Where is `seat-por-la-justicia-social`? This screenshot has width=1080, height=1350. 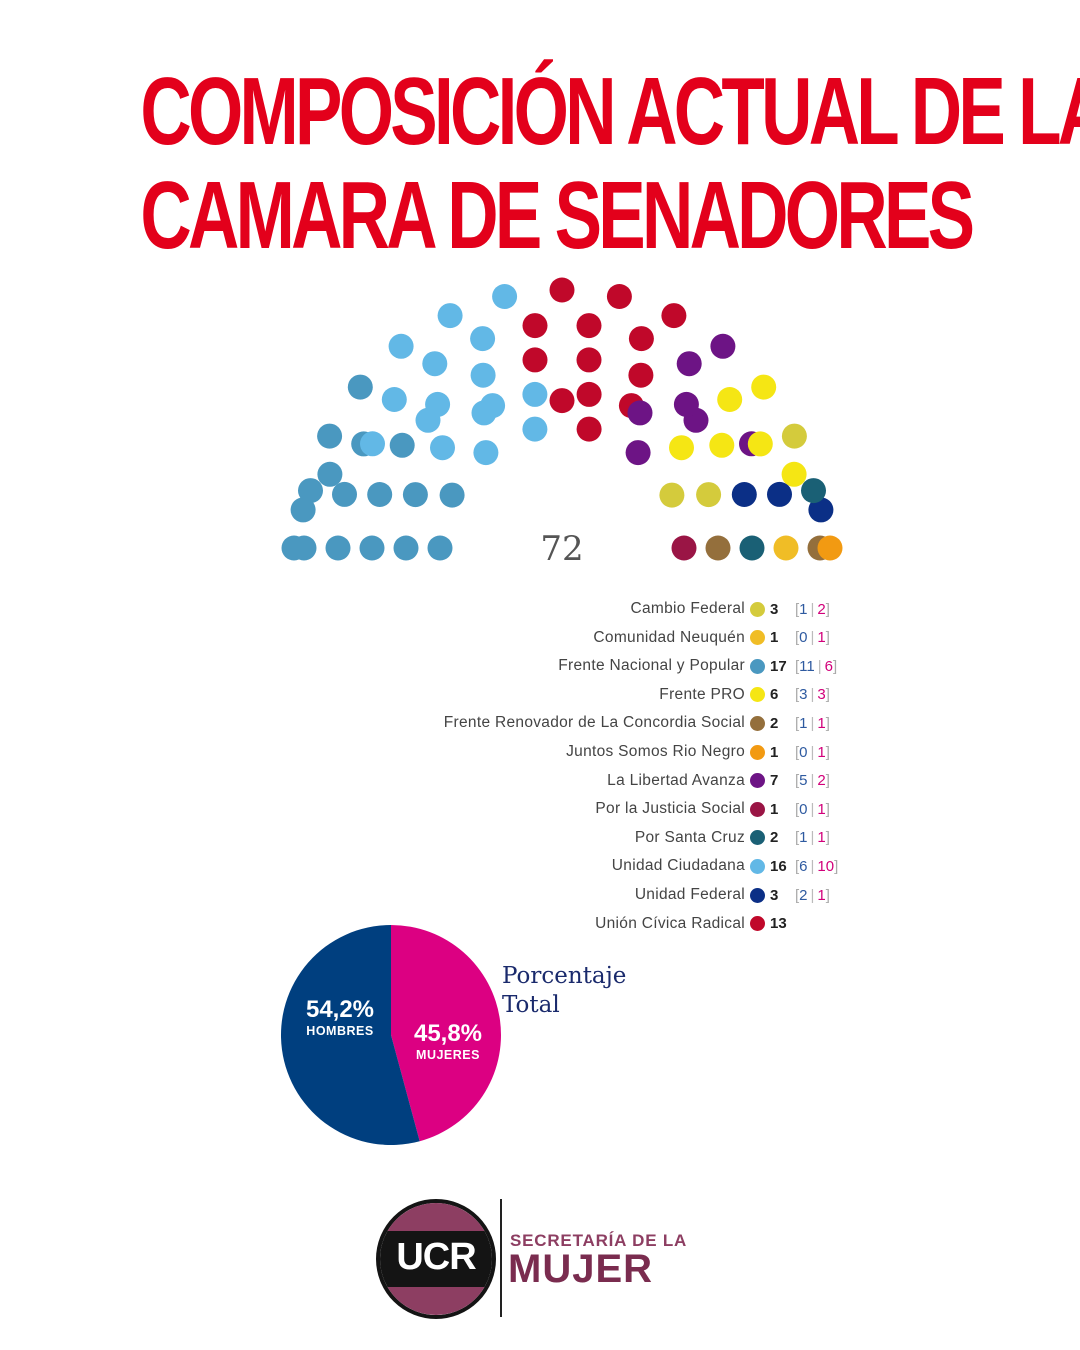
seat-por-la-justicia-social is located at coordinates (684, 548).